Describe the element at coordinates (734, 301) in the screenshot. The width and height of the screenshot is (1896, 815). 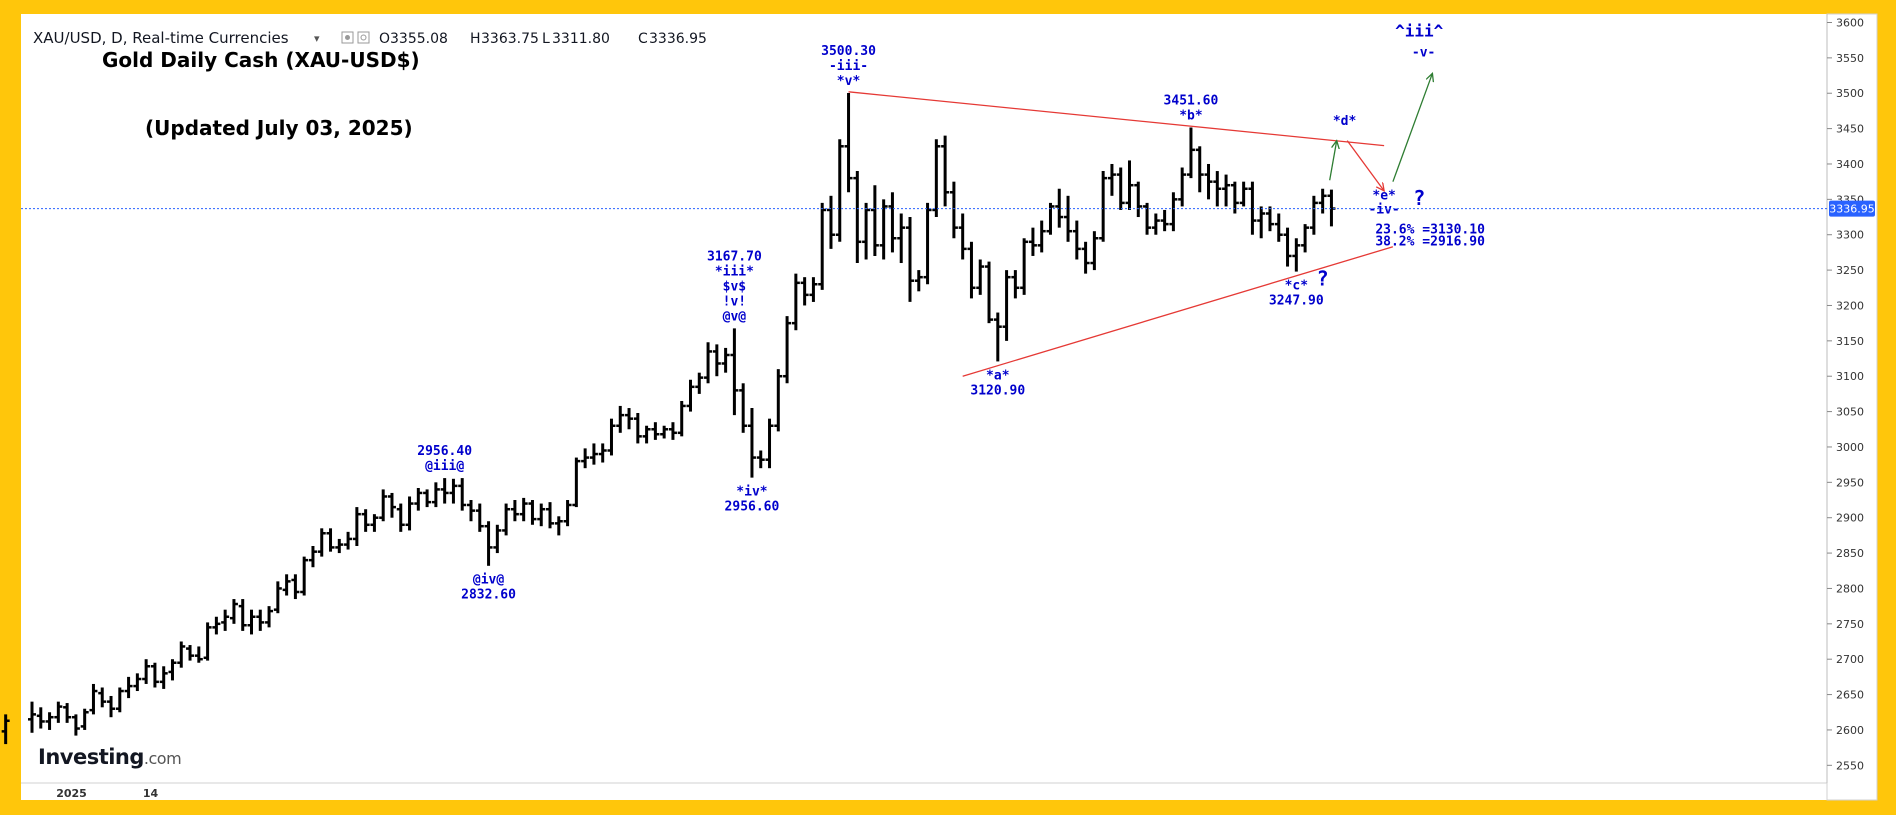
I see `wave-label: !v!` at that location.